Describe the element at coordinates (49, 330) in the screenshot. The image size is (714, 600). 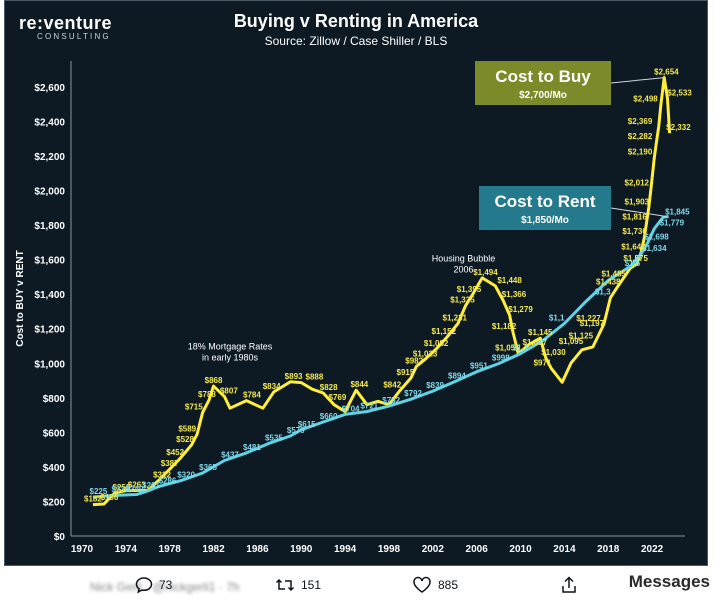
I see `y-tick-label: $1,200` at that location.